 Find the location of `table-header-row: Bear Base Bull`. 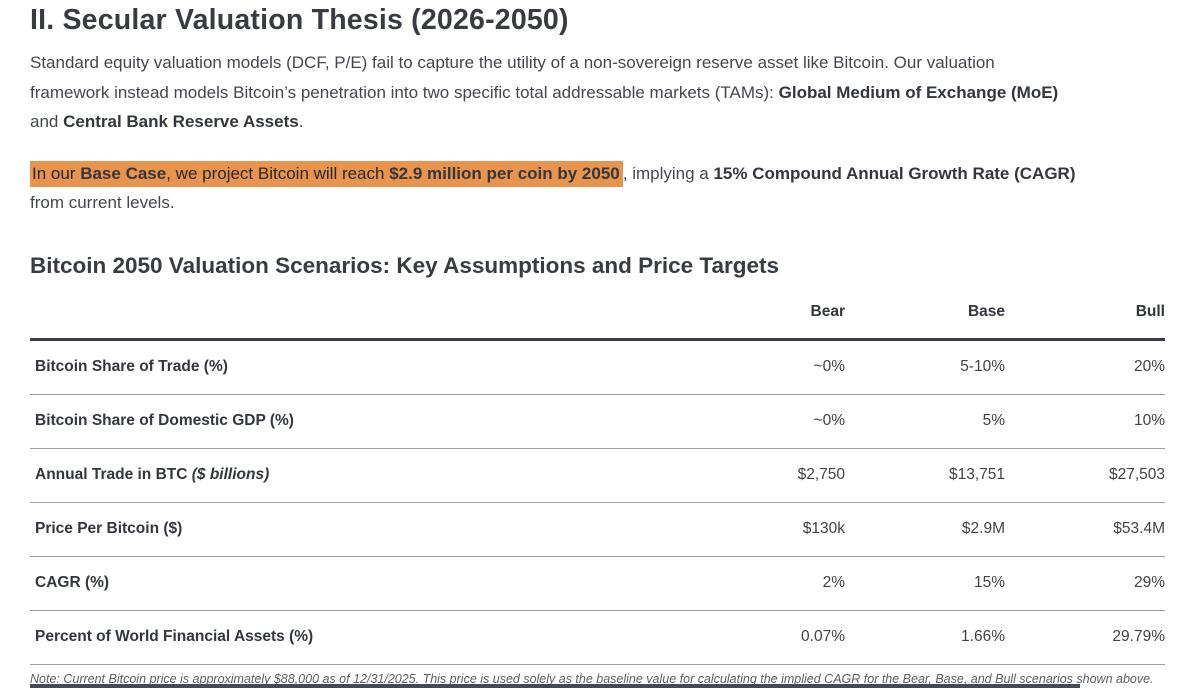

table-header-row: Bear Base Bull is located at coordinates (597, 316).